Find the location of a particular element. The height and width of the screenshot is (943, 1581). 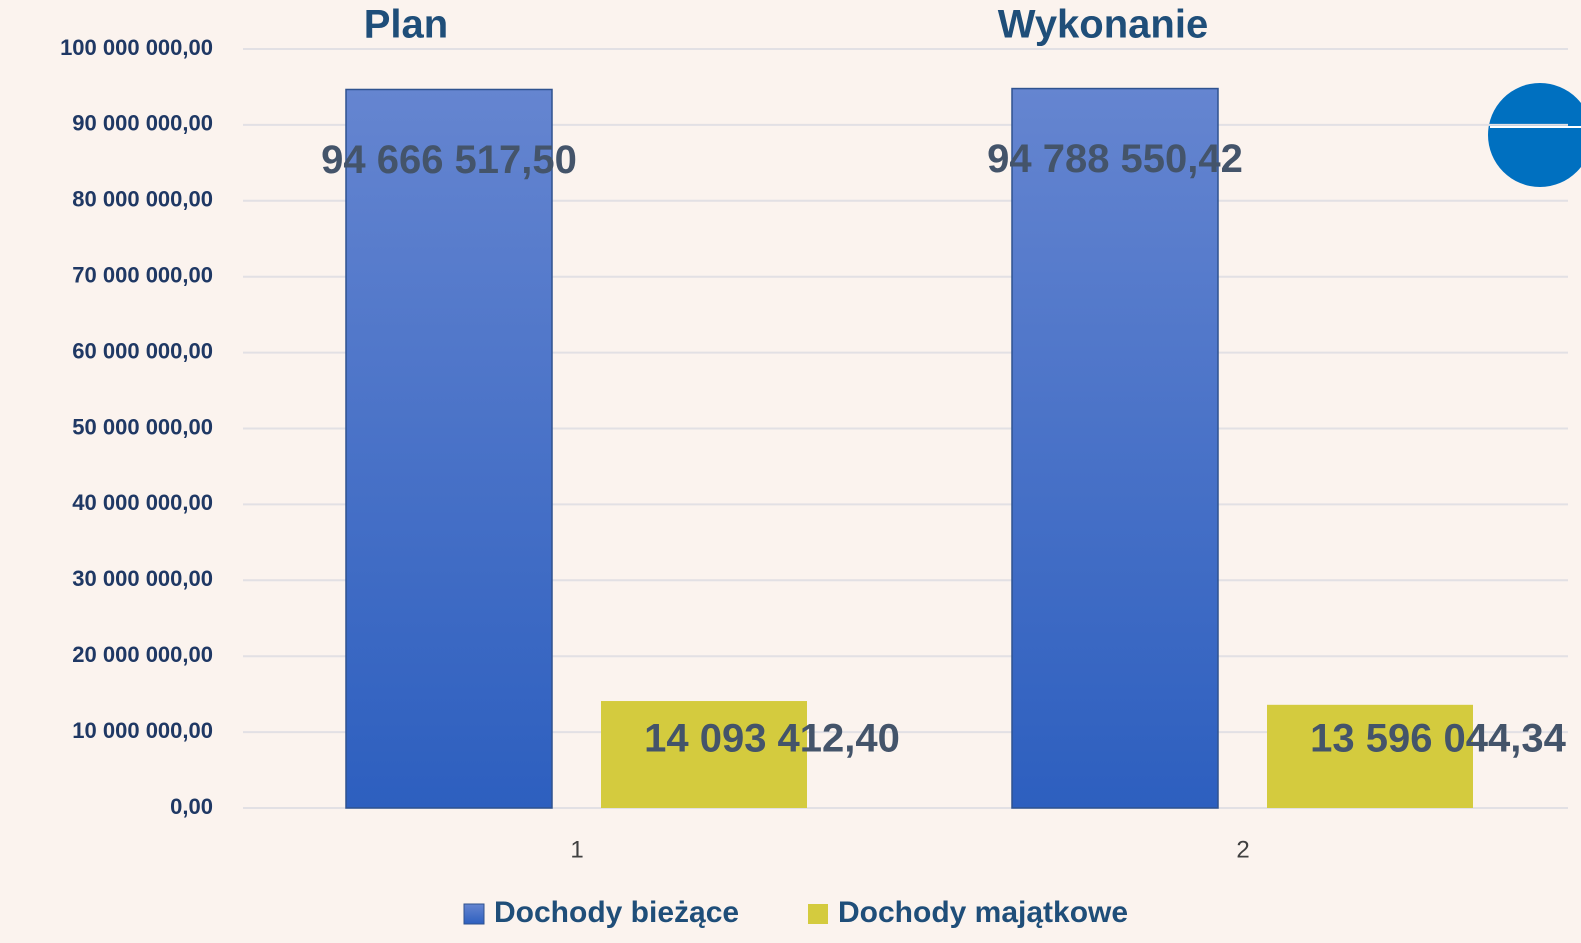

data-label: 13 596 044,34 is located at coordinates (1438, 739).